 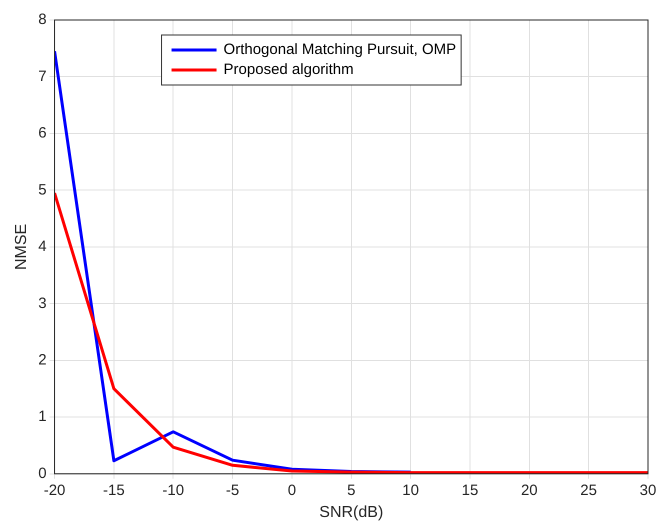 I want to click on x-tick-label: 25, so click(x=588, y=490).